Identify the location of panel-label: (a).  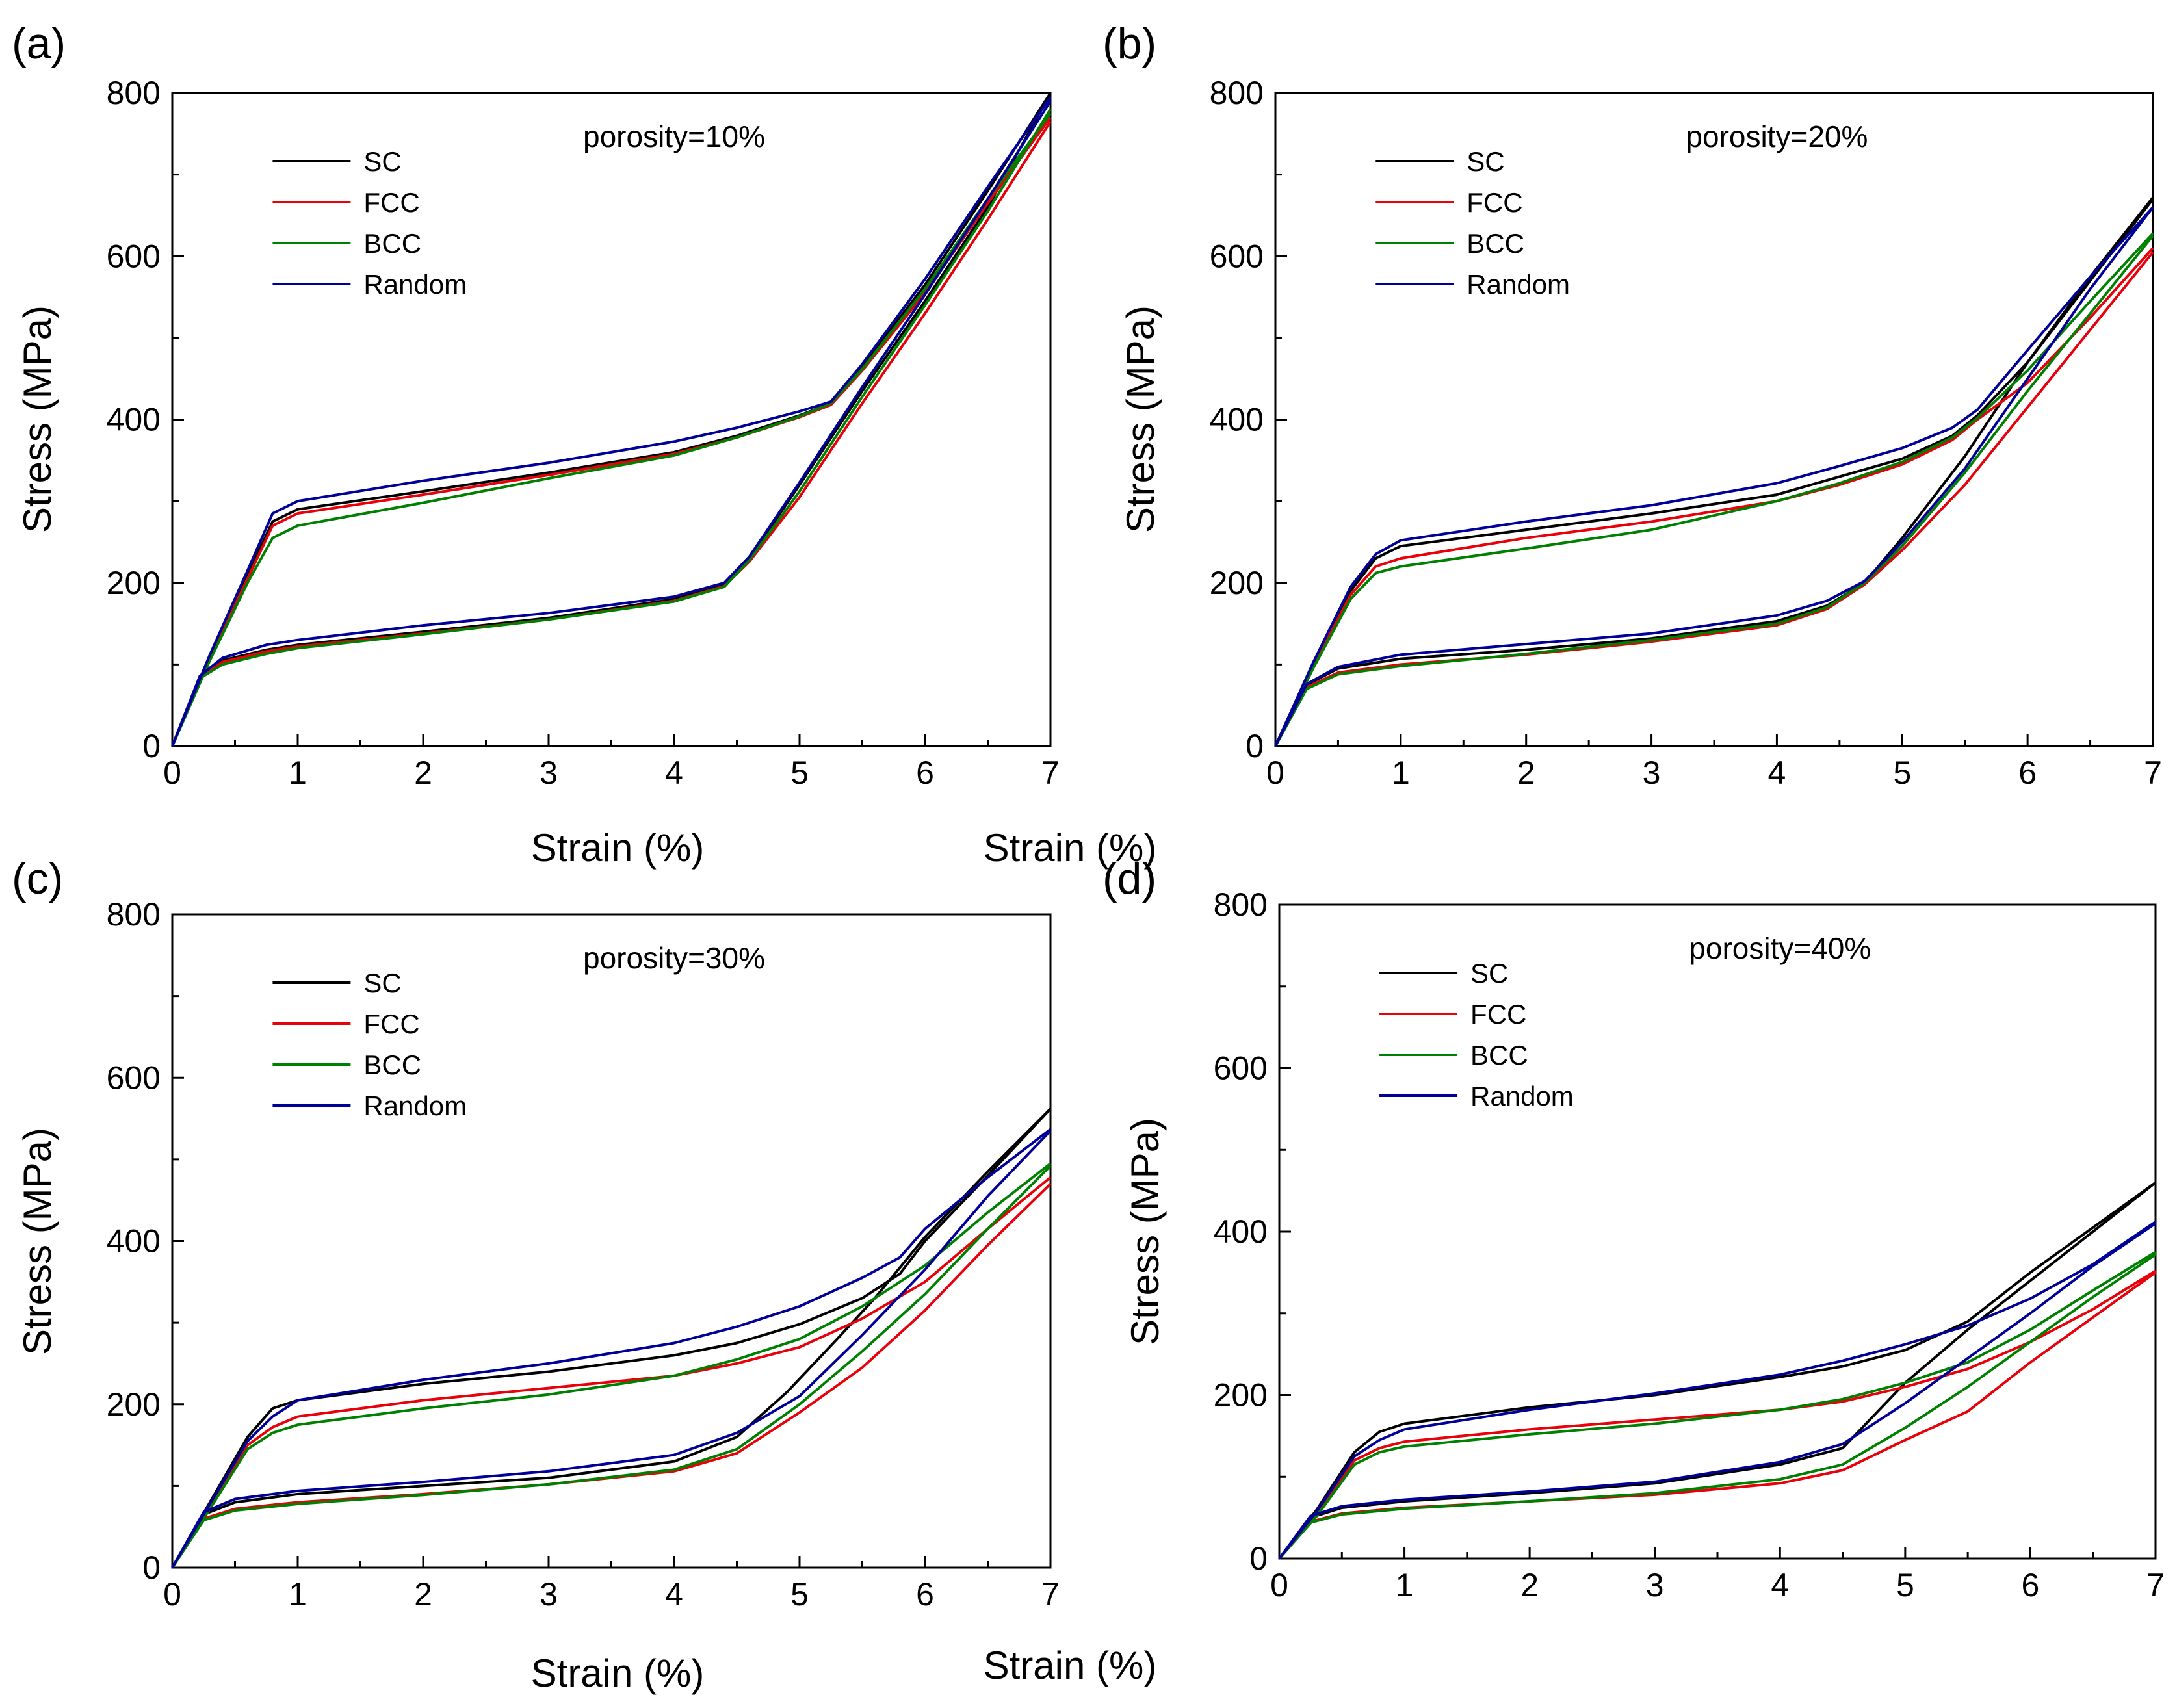
(39, 43).